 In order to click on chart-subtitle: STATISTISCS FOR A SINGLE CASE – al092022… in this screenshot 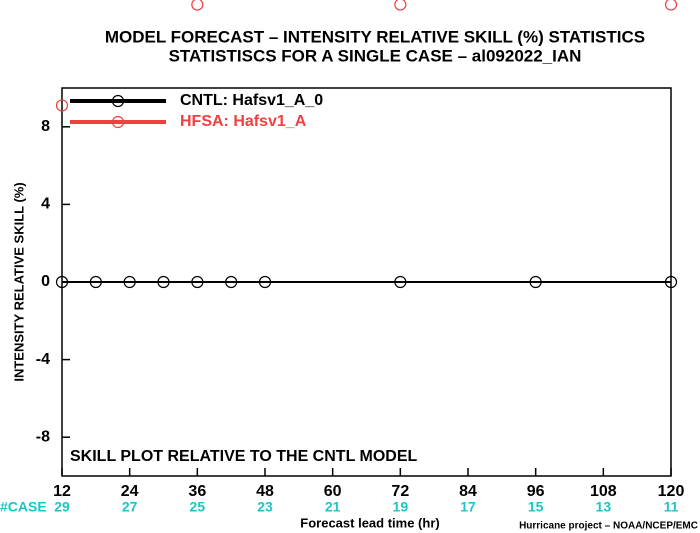, I will do `click(375, 55)`.